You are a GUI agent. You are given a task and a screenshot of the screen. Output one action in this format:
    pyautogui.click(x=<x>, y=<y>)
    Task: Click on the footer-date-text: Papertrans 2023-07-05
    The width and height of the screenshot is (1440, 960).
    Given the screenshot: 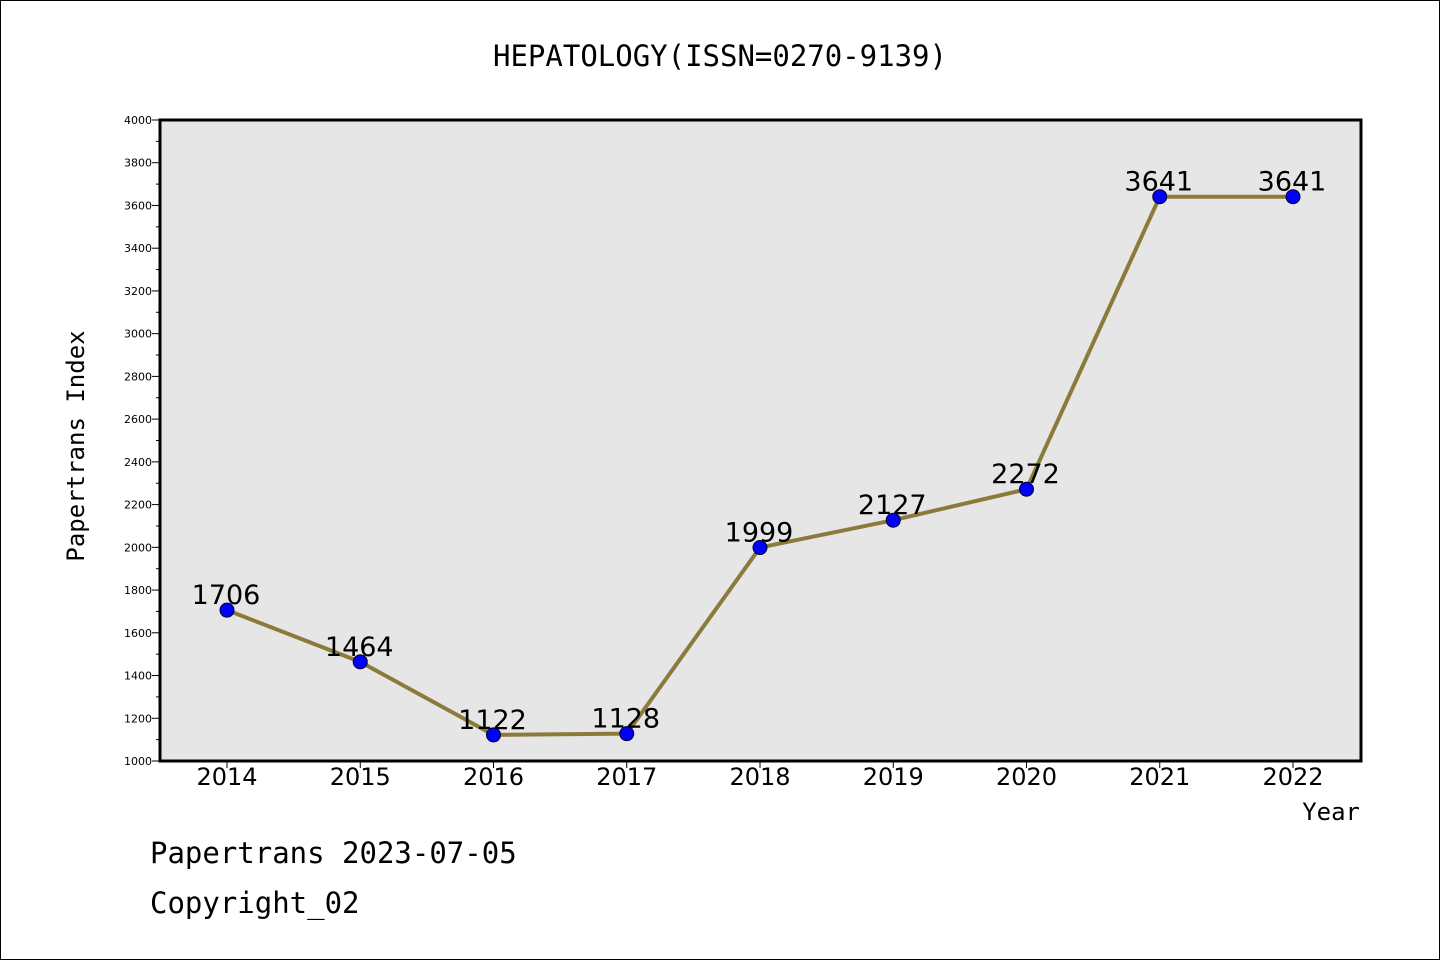 What is the action you would take?
    pyautogui.click(x=333, y=853)
    